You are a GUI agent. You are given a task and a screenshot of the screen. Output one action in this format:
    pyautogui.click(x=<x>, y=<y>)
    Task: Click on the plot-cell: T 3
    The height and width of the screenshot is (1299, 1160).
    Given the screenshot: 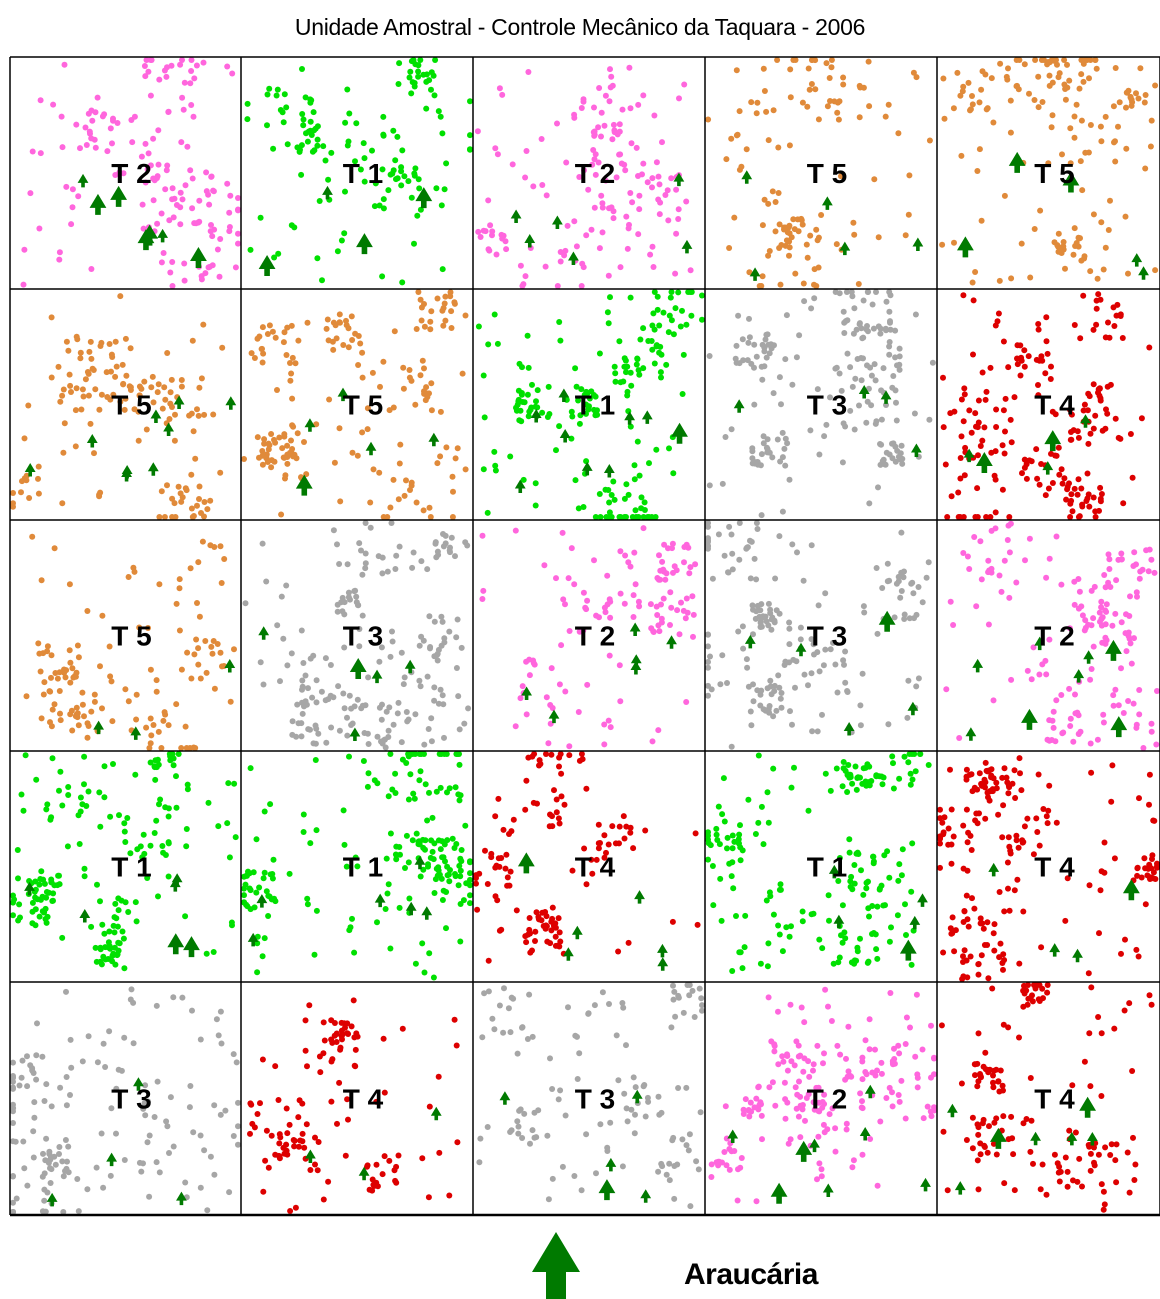 What is the action you would take?
    pyautogui.click(x=357, y=635)
    